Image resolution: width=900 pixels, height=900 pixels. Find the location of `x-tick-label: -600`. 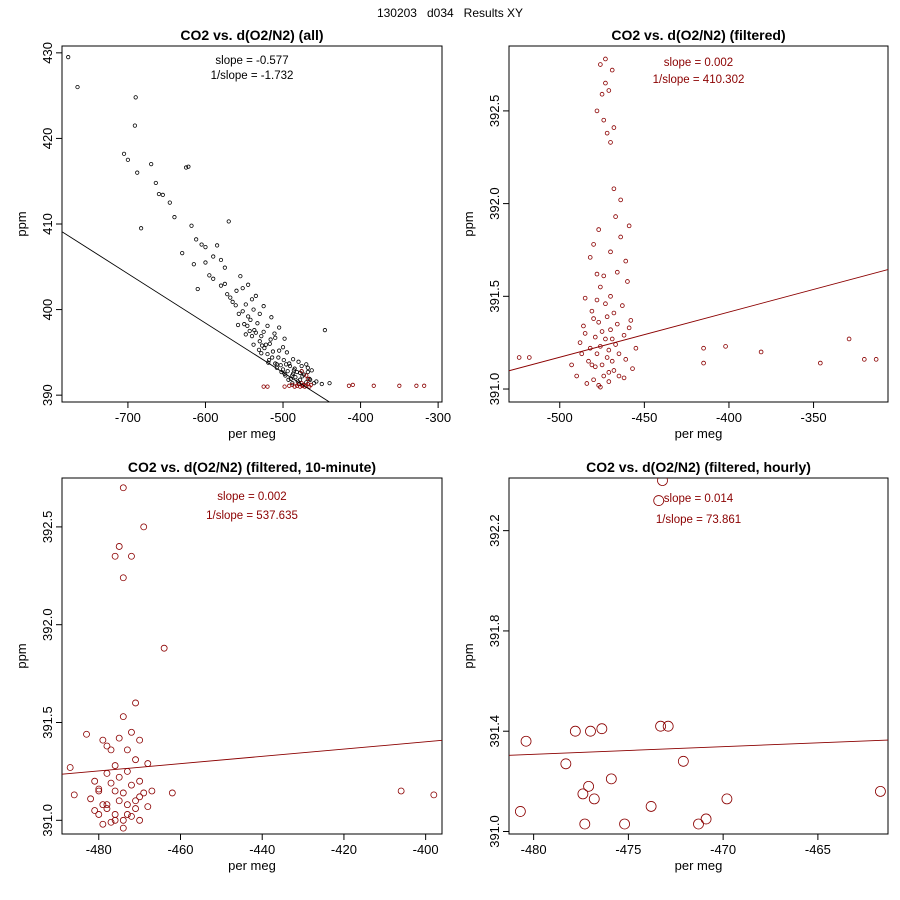

x-tick-label: -600 is located at coordinates (205, 417).